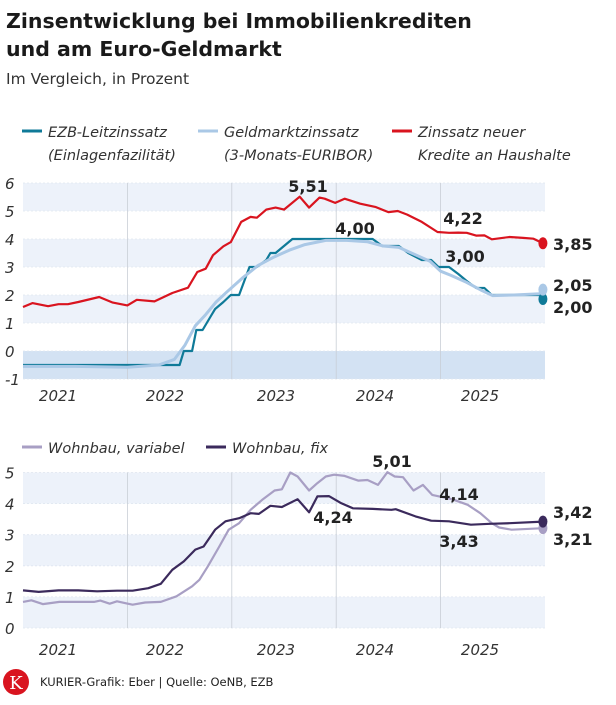  Describe the element at coordinates (572, 512) in the screenshot. I see `end-label-fix: 3,42` at that location.